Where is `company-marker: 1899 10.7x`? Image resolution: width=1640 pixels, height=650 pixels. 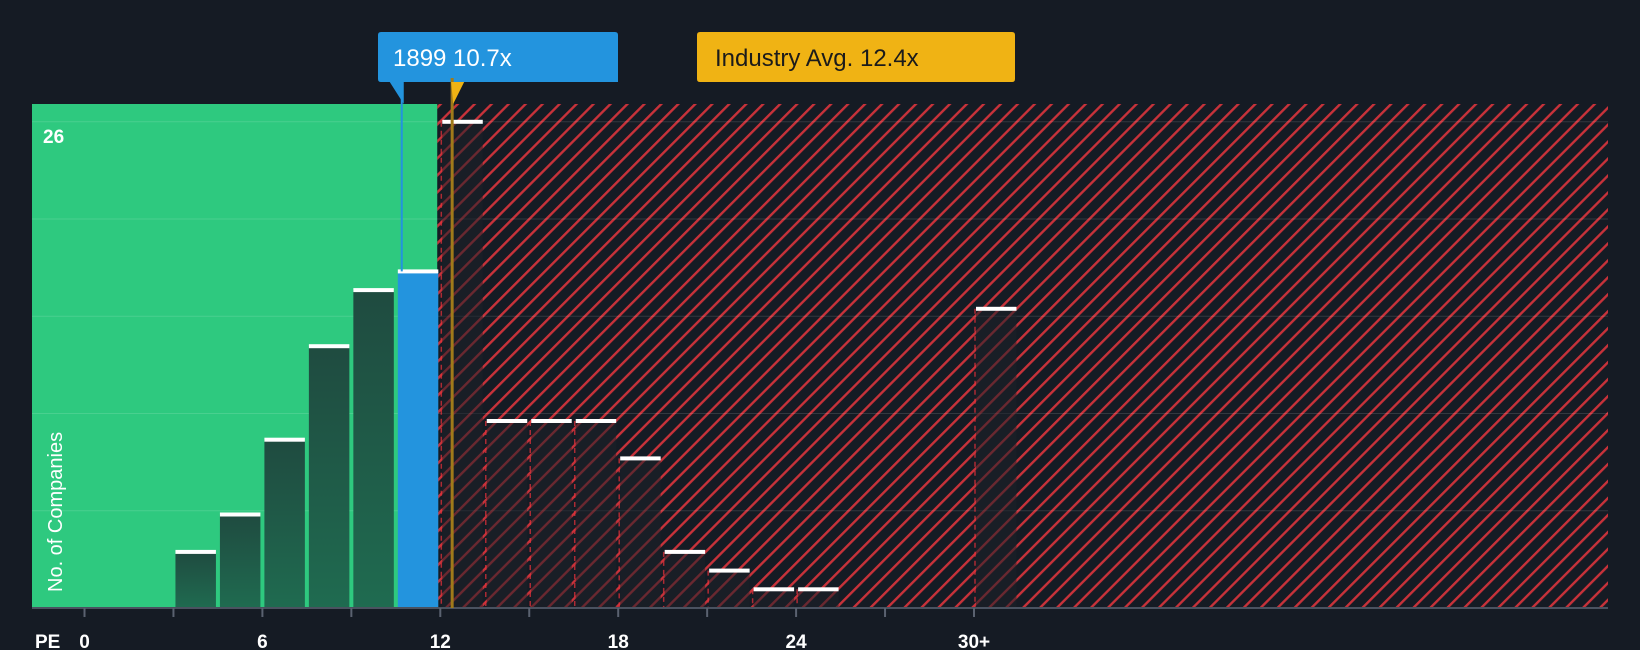 company-marker: 1899 10.7x is located at coordinates (498, 152).